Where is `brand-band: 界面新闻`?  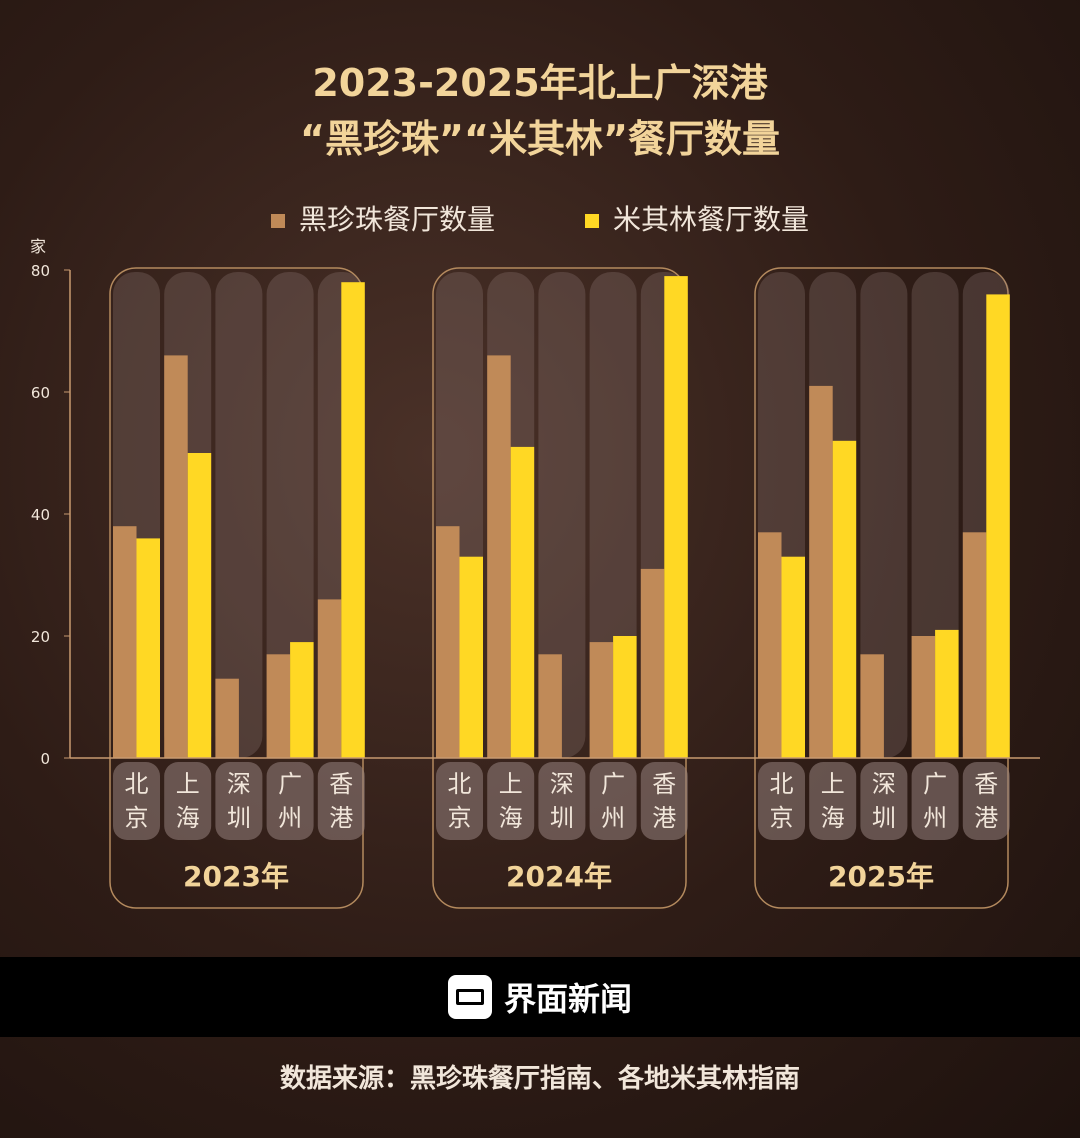 brand-band: 界面新闻 is located at coordinates (540, 997).